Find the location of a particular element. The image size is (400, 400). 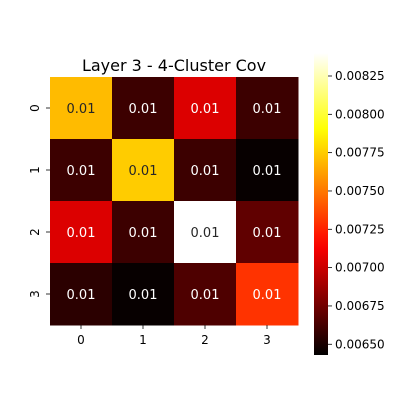

colorbar is located at coordinates (321, 204).